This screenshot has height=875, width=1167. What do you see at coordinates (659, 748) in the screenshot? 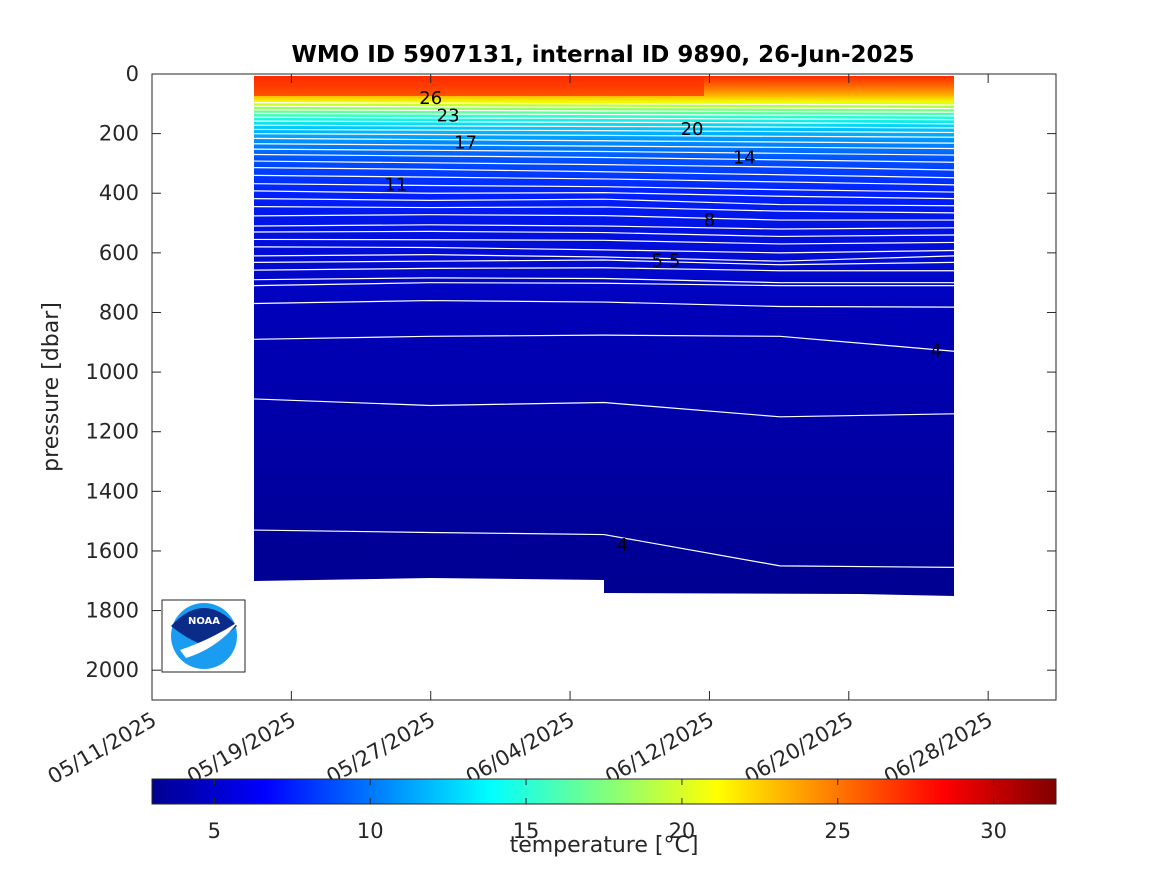
I see `x-tick-label: 06/12/2025` at bounding box center [659, 748].